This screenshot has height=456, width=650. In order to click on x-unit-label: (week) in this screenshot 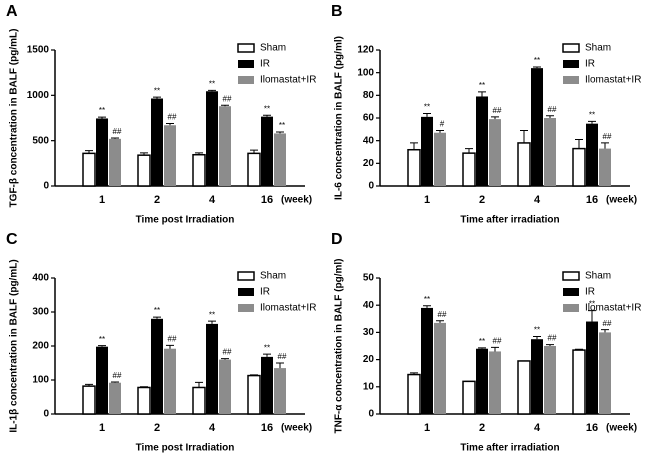, I will do `click(621, 200)`.